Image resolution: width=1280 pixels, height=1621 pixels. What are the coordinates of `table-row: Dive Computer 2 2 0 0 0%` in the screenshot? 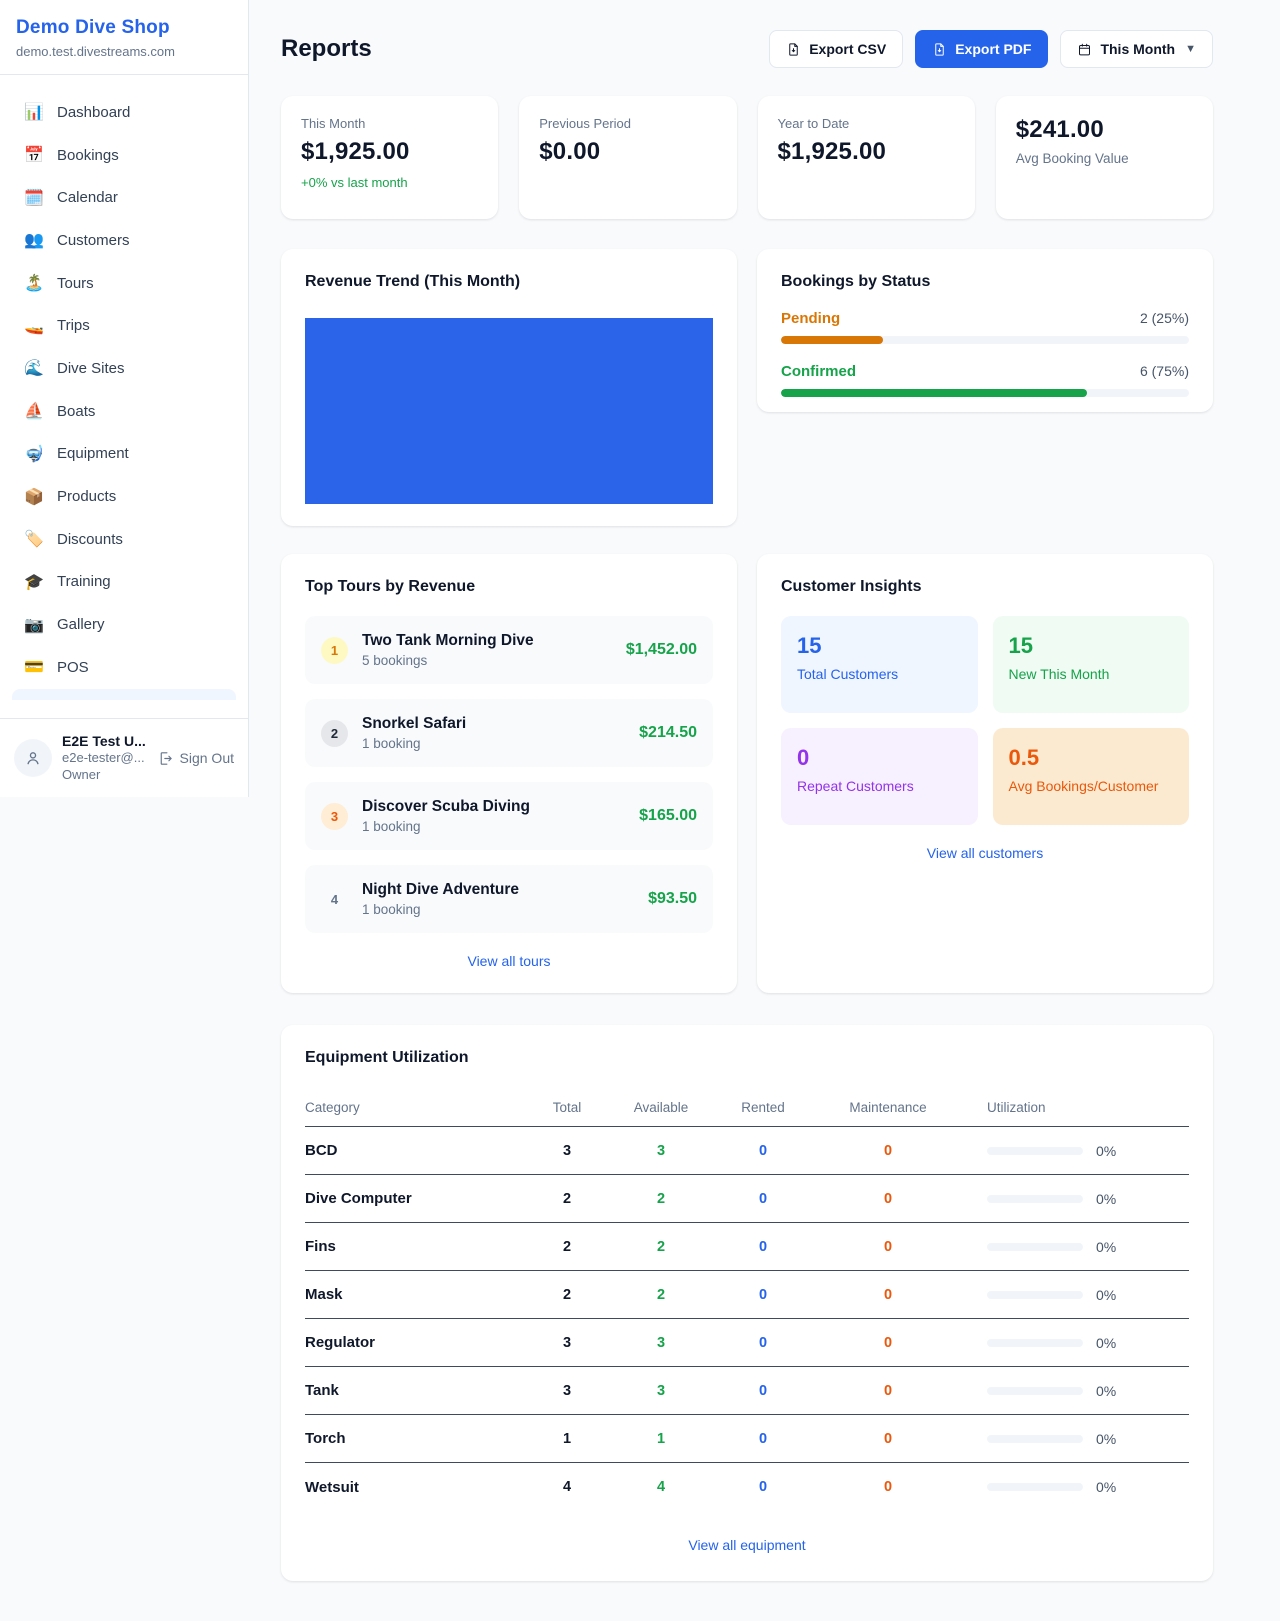 It's located at (747, 1199).